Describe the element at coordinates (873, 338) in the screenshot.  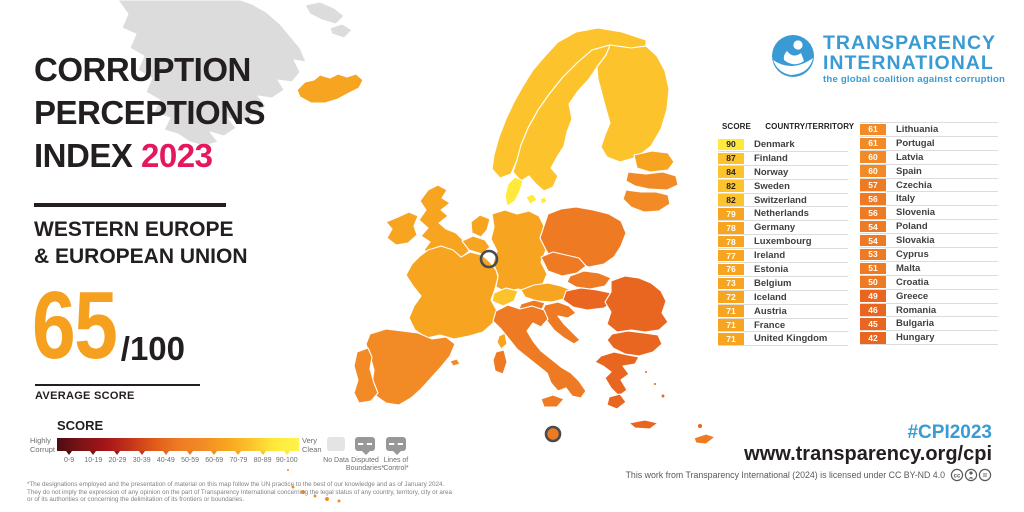
I see `score-badge: 42` at that location.